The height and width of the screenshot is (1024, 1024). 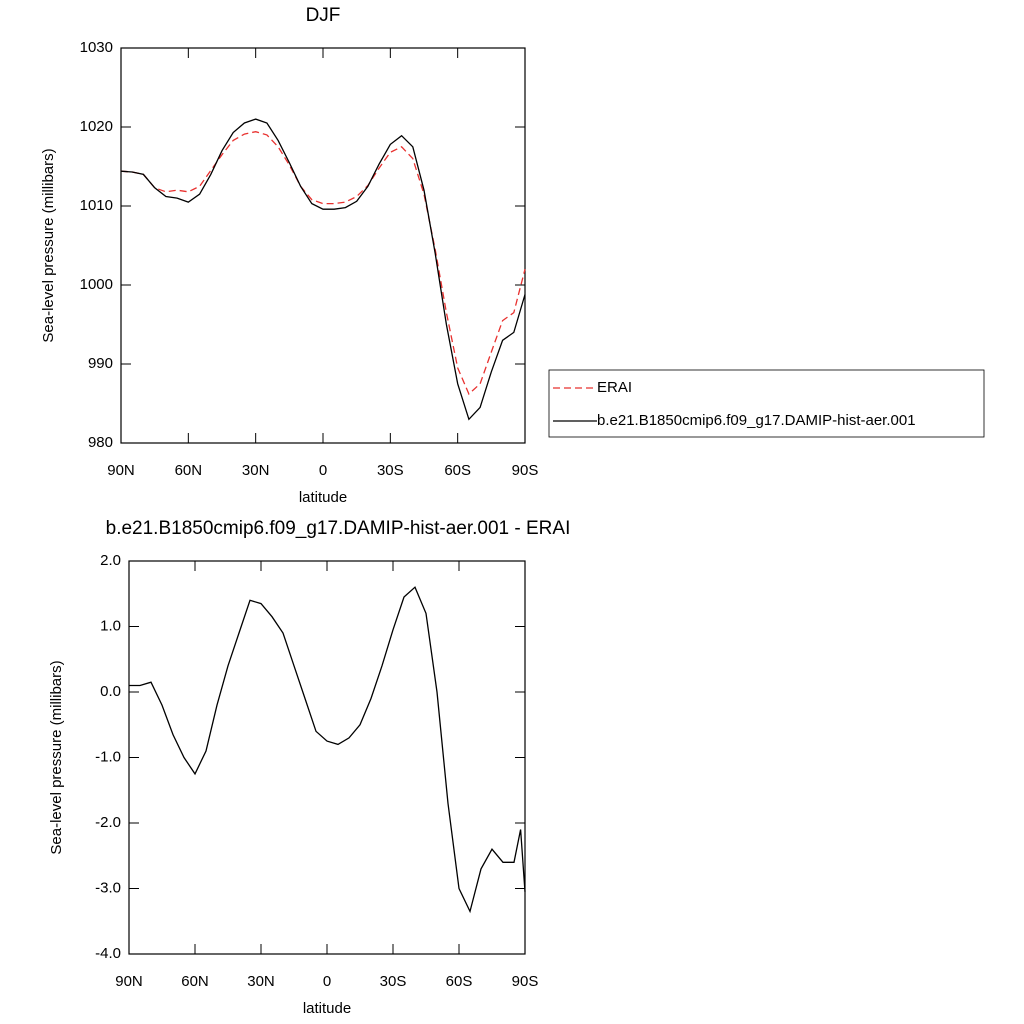 What do you see at coordinates (96, 284) in the screenshot?
I see `y-tick-label: 1000` at bounding box center [96, 284].